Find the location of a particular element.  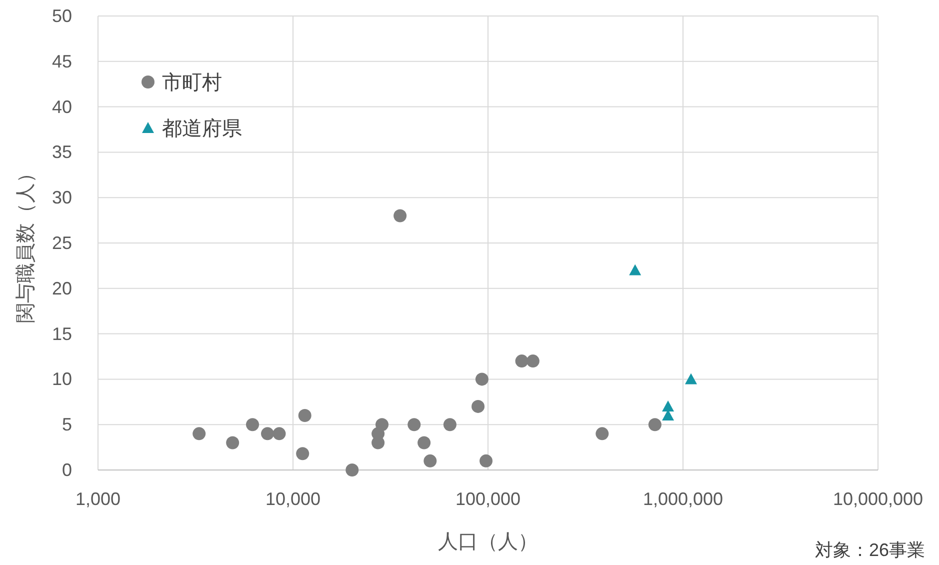

y-tick-label: 45 is located at coordinates (62, 61).